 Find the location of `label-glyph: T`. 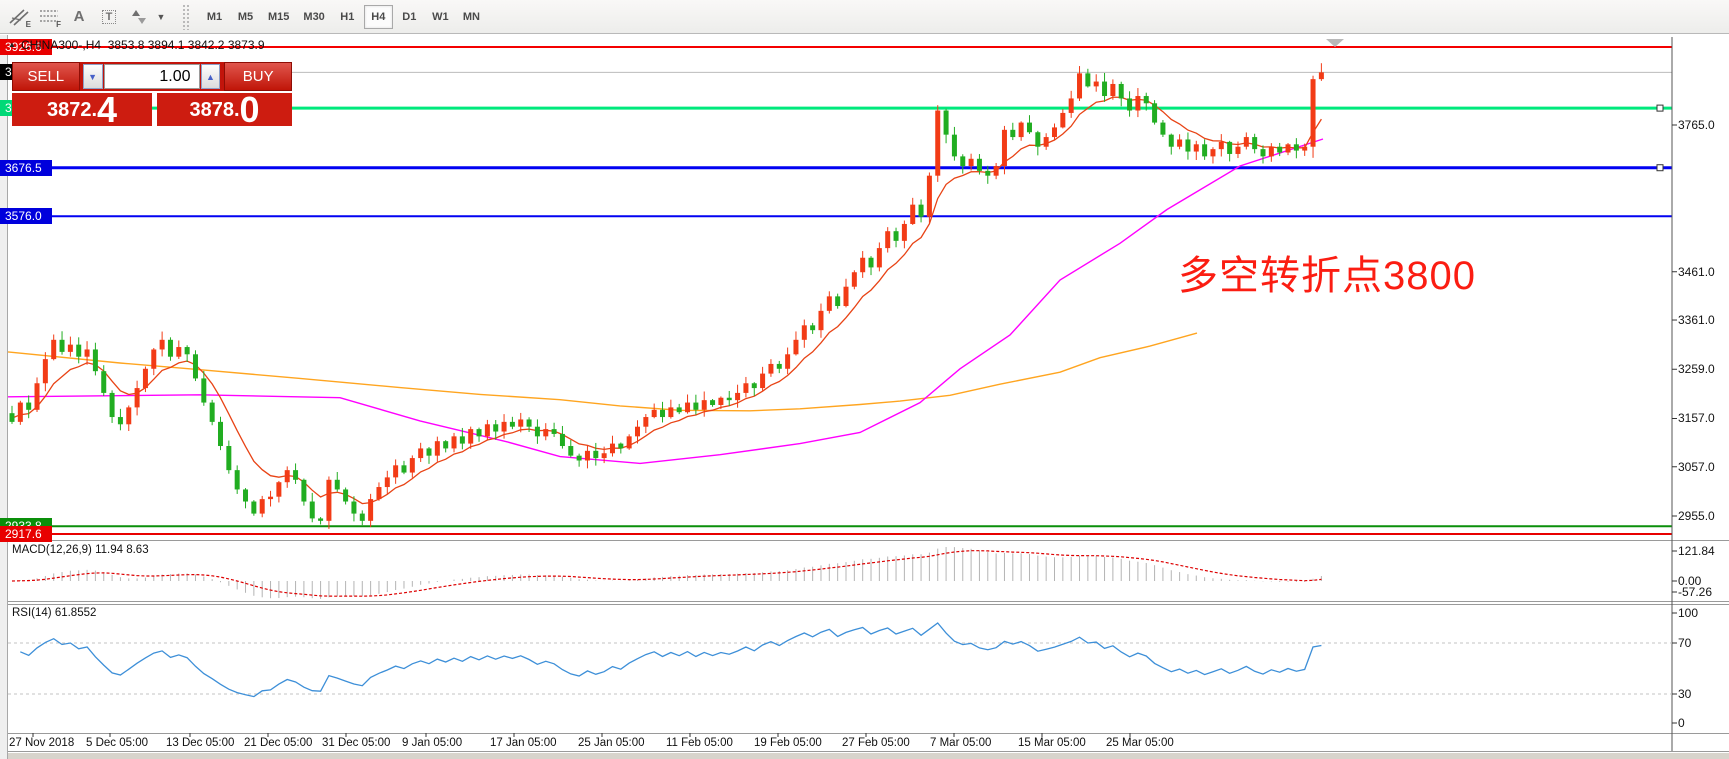

label-glyph: T is located at coordinates (109, 16).